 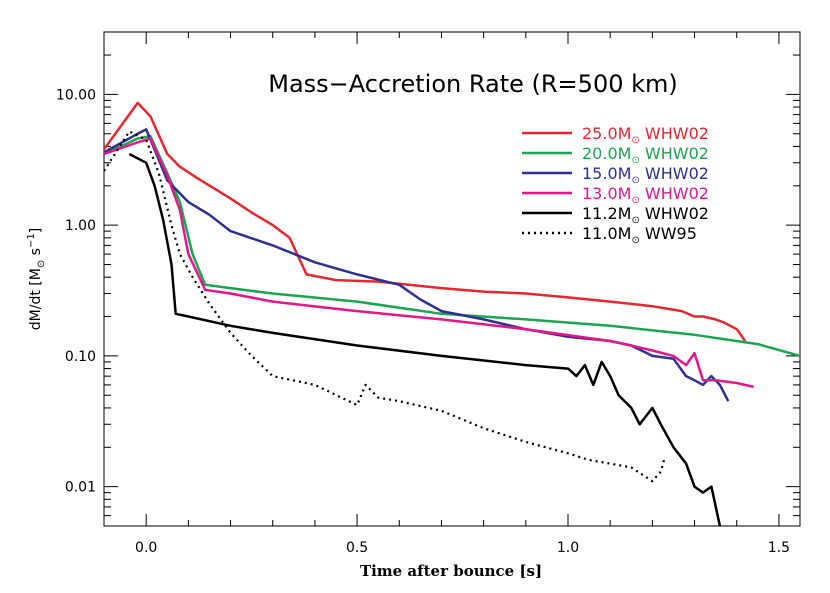 What do you see at coordinates (645, 195) in the screenshot?
I see `legend-label: 13.0M⊙ WHW02` at bounding box center [645, 195].